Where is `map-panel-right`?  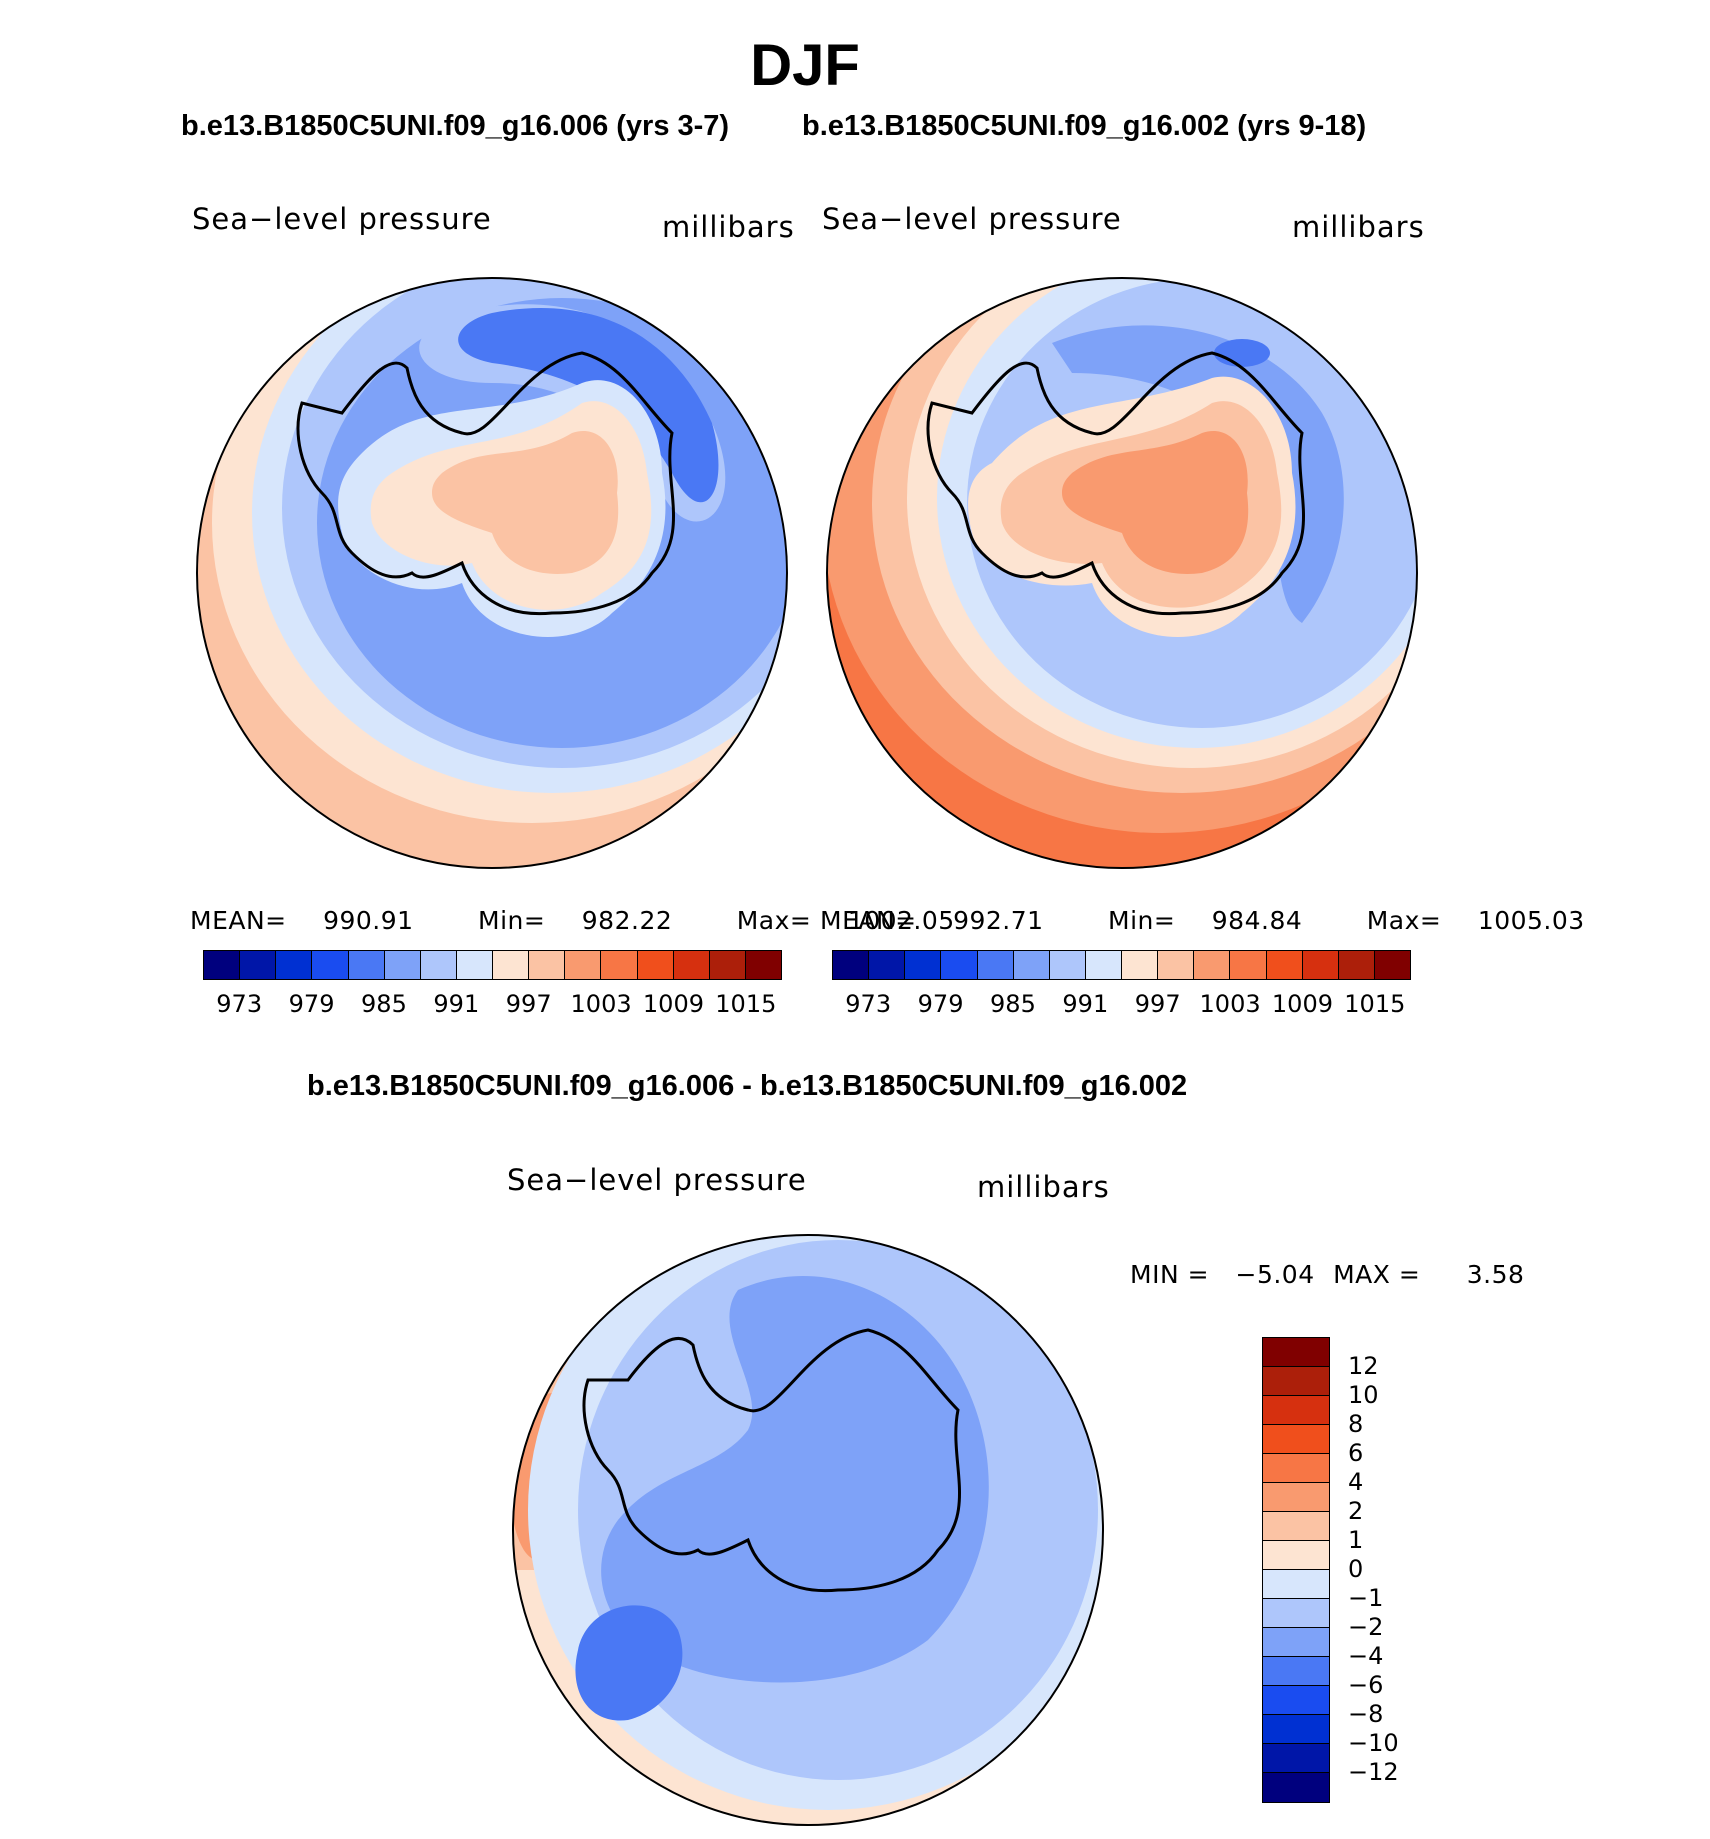 map-panel-right is located at coordinates (1122, 573).